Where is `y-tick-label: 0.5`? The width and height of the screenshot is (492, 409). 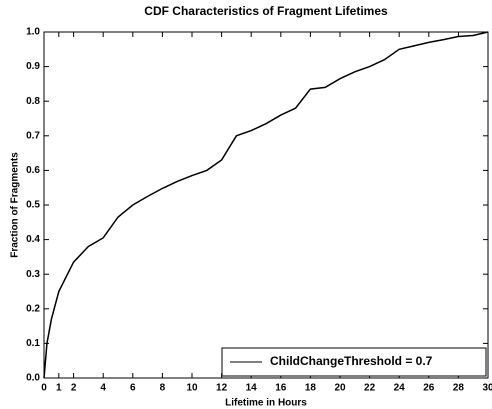
y-tick-label: 0.5 is located at coordinates (33, 205).